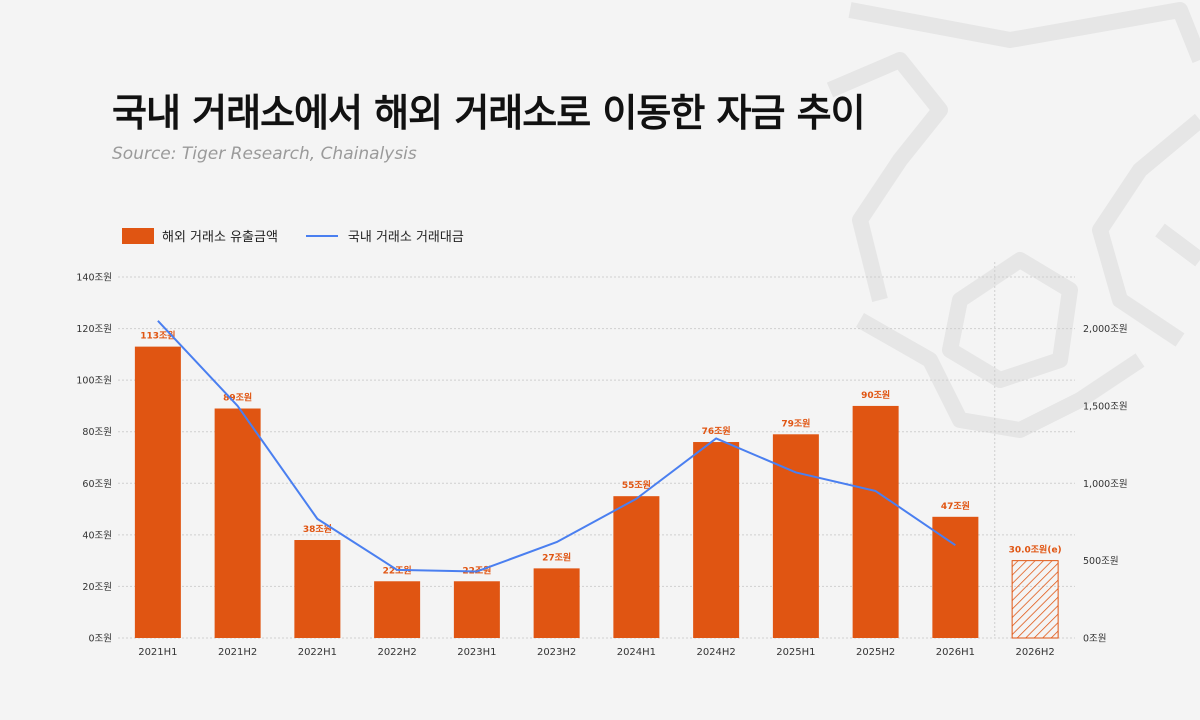 This screenshot has height=720, width=1200. I want to click on y-right-tick-label: 0조원, so click(1095, 639).